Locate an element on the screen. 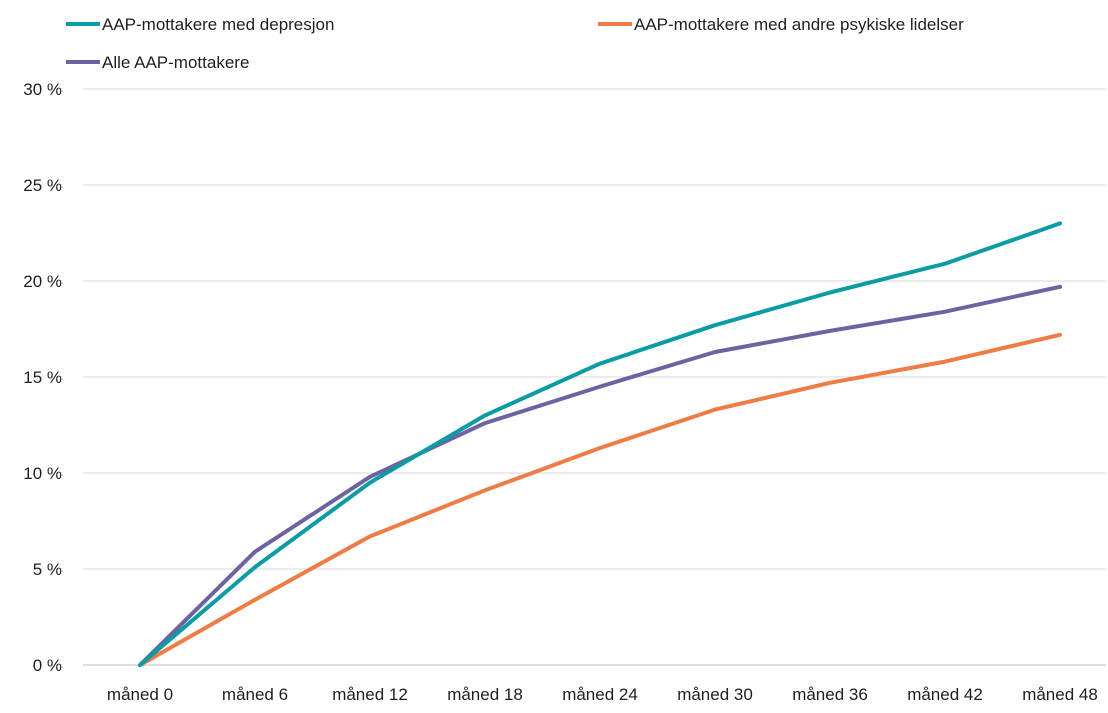 The width and height of the screenshot is (1108, 713). y-axis: 0 % 5 % 10 % 15 % 20 % 25 % 30 % is located at coordinates (42, 377).